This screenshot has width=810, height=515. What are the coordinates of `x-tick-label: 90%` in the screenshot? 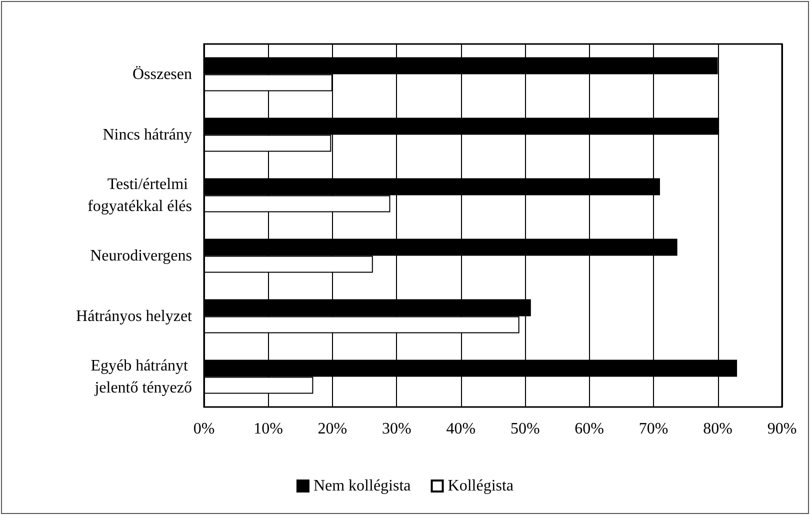 It's located at (782, 429).